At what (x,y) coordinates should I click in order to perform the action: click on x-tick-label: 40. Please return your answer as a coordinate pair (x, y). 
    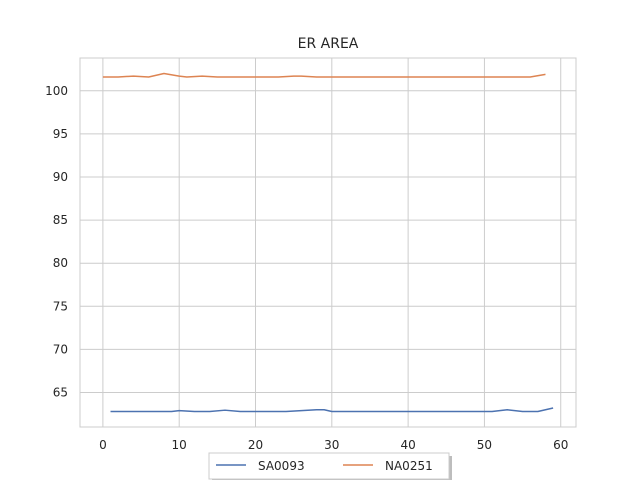
    Looking at the image, I should click on (407, 445).